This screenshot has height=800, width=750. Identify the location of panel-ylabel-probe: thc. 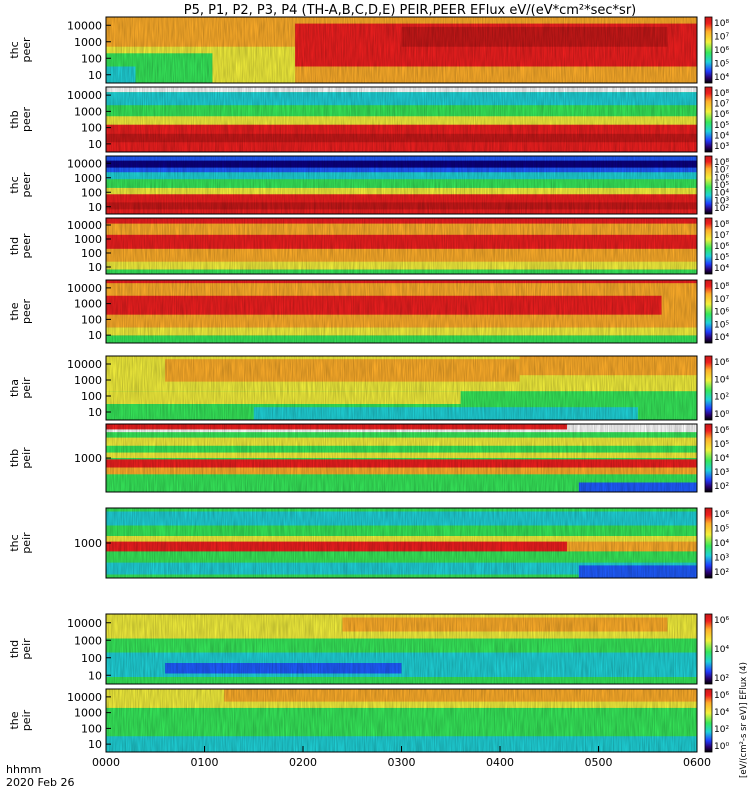
(14, 49).